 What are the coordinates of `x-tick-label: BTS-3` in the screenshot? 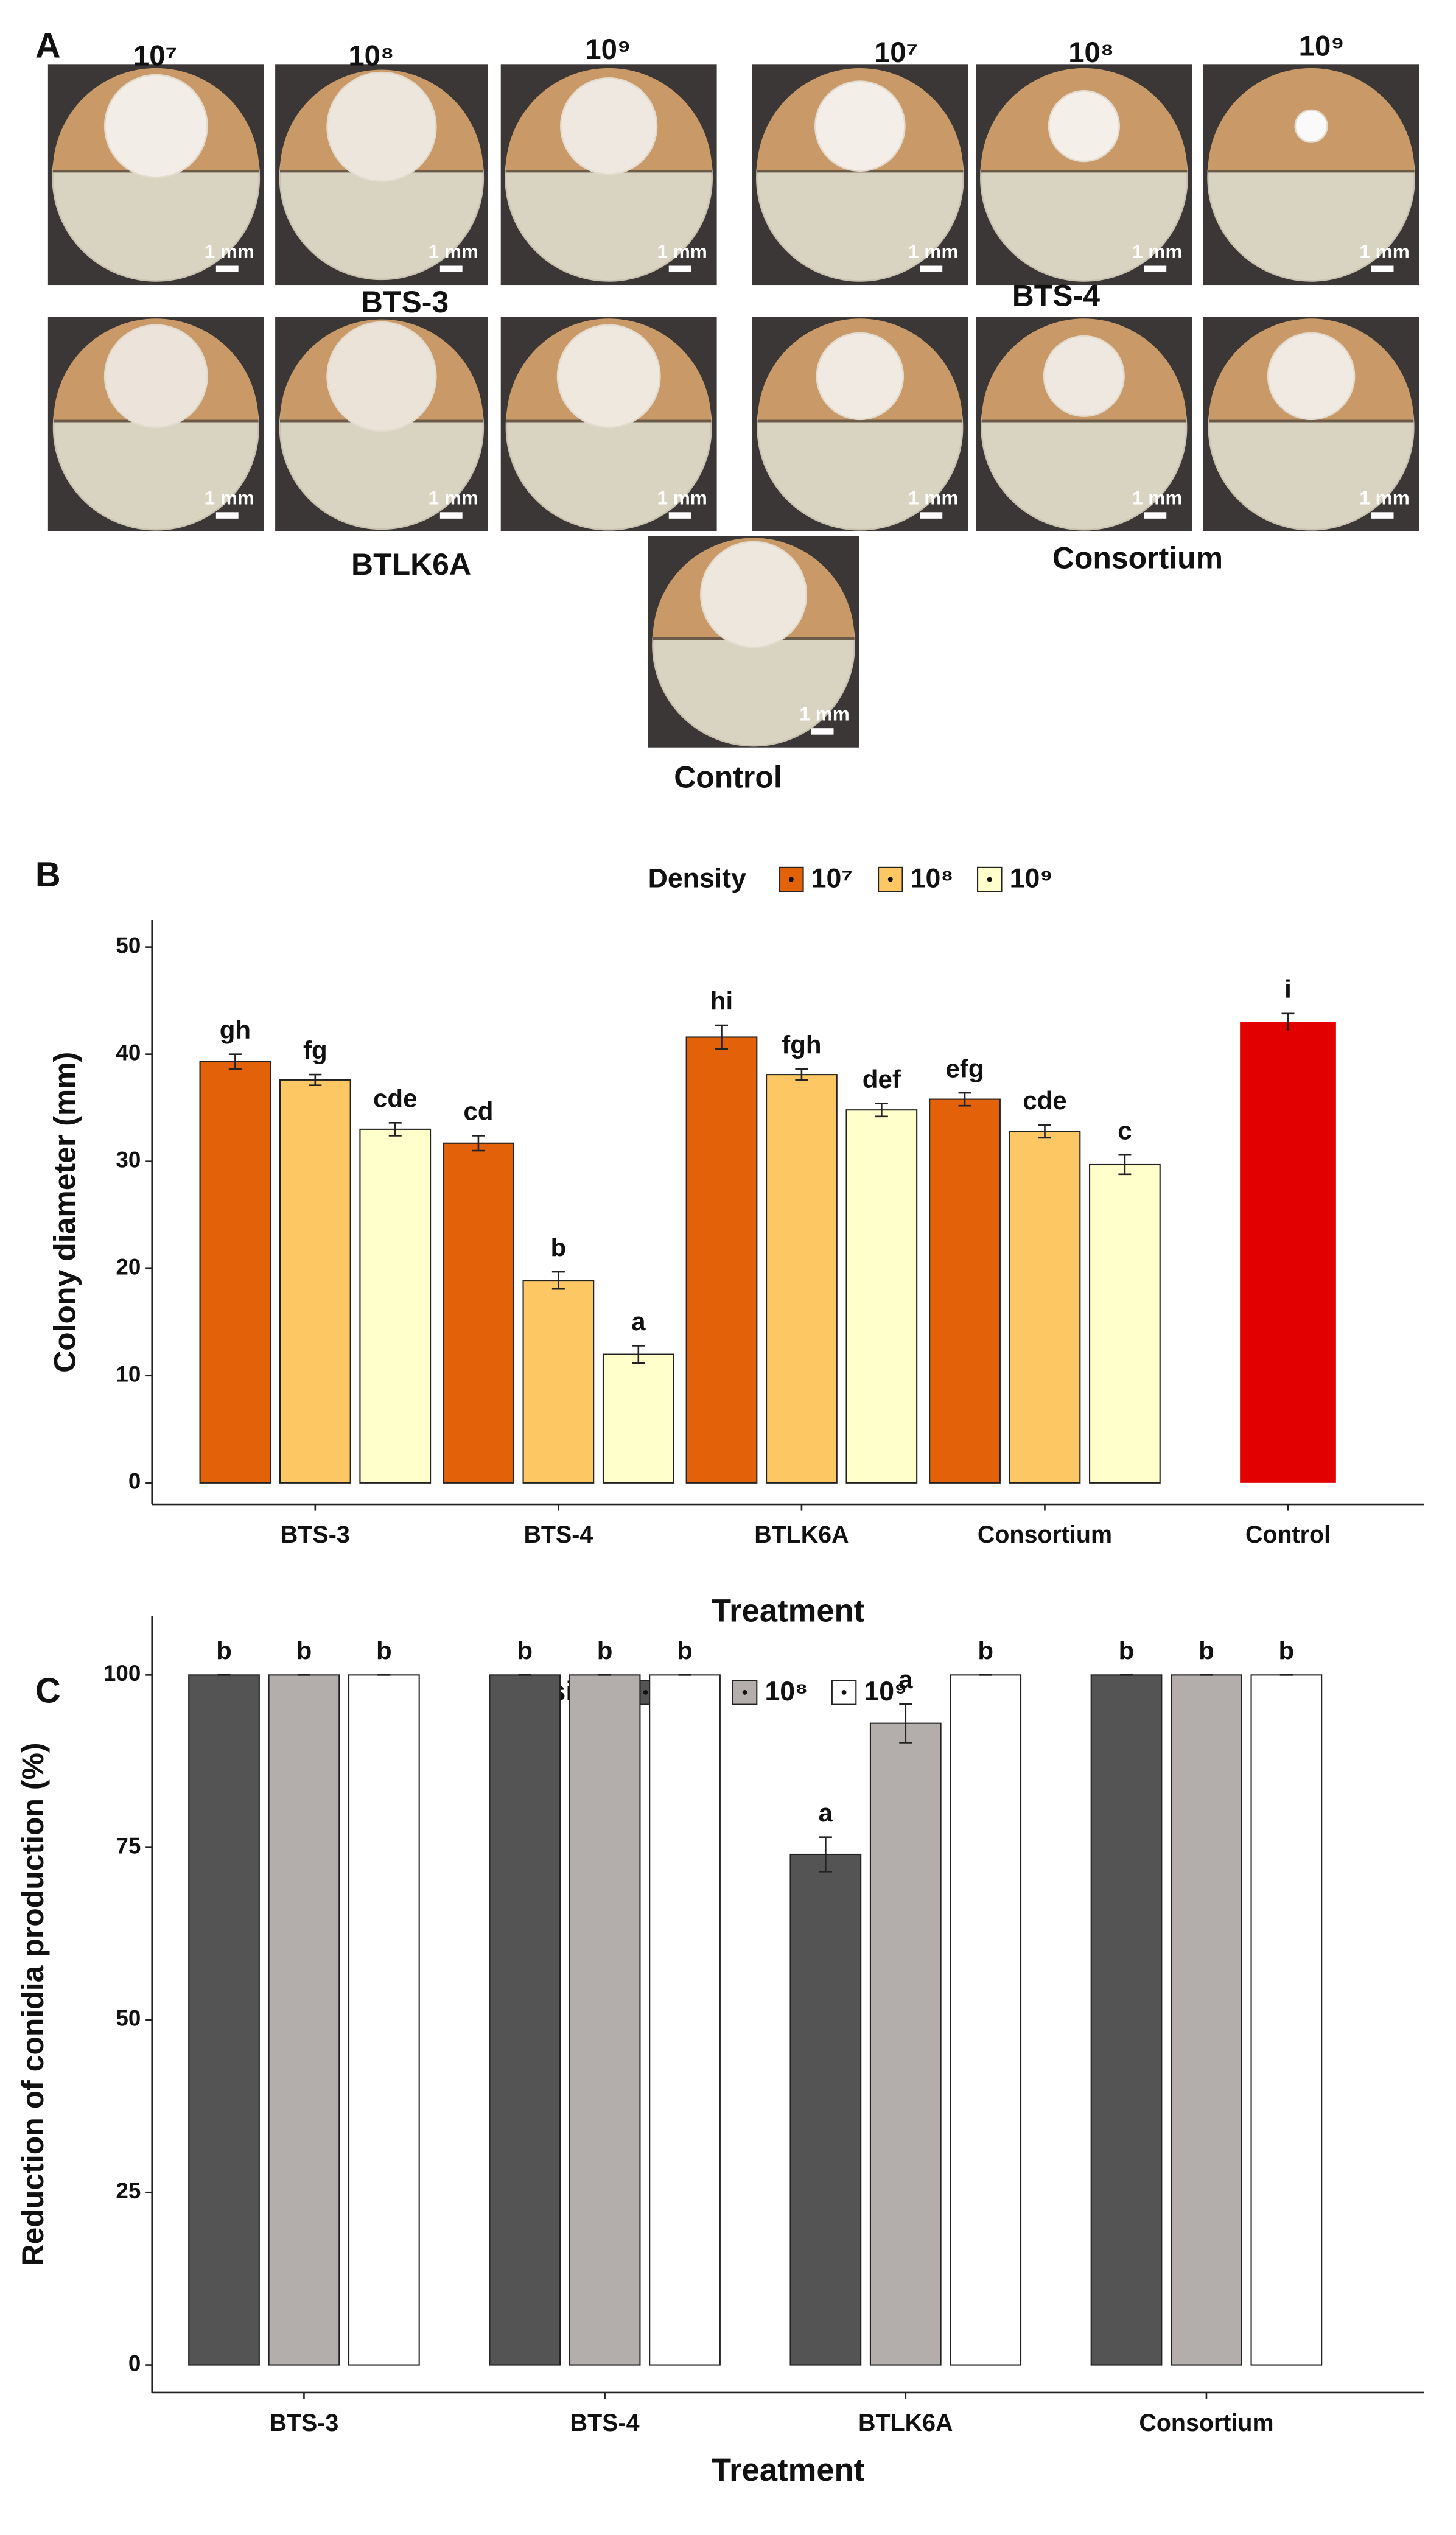 It's located at (303, 2423).